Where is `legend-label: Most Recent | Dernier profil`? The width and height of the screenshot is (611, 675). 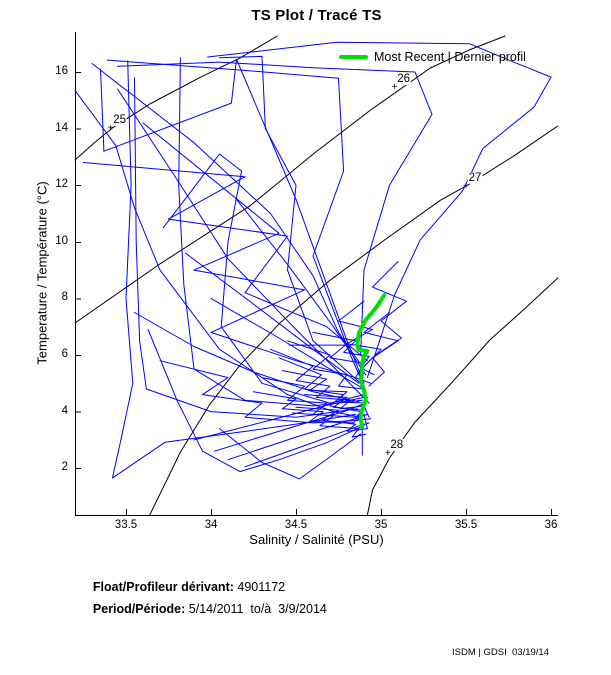 legend-label: Most Recent | Dernier profil is located at coordinates (450, 57).